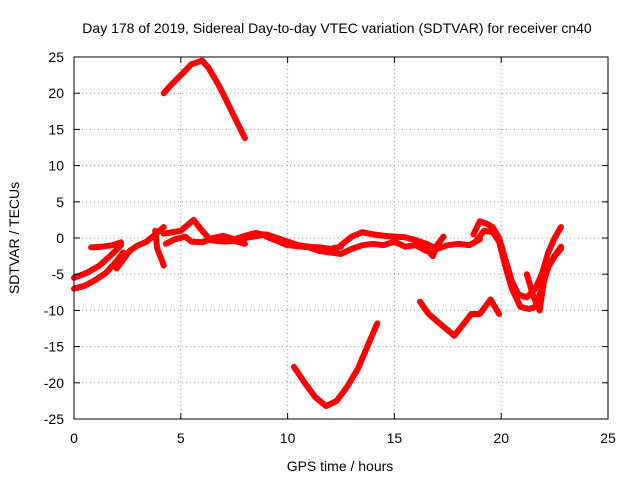 Image resolution: width=640 pixels, height=480 pixels. I want to click on y-tick-label: -25, so click(54, 419).